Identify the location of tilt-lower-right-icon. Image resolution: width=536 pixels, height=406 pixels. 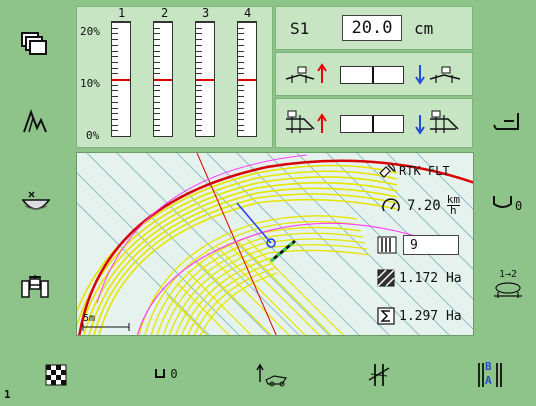
(437, 122).